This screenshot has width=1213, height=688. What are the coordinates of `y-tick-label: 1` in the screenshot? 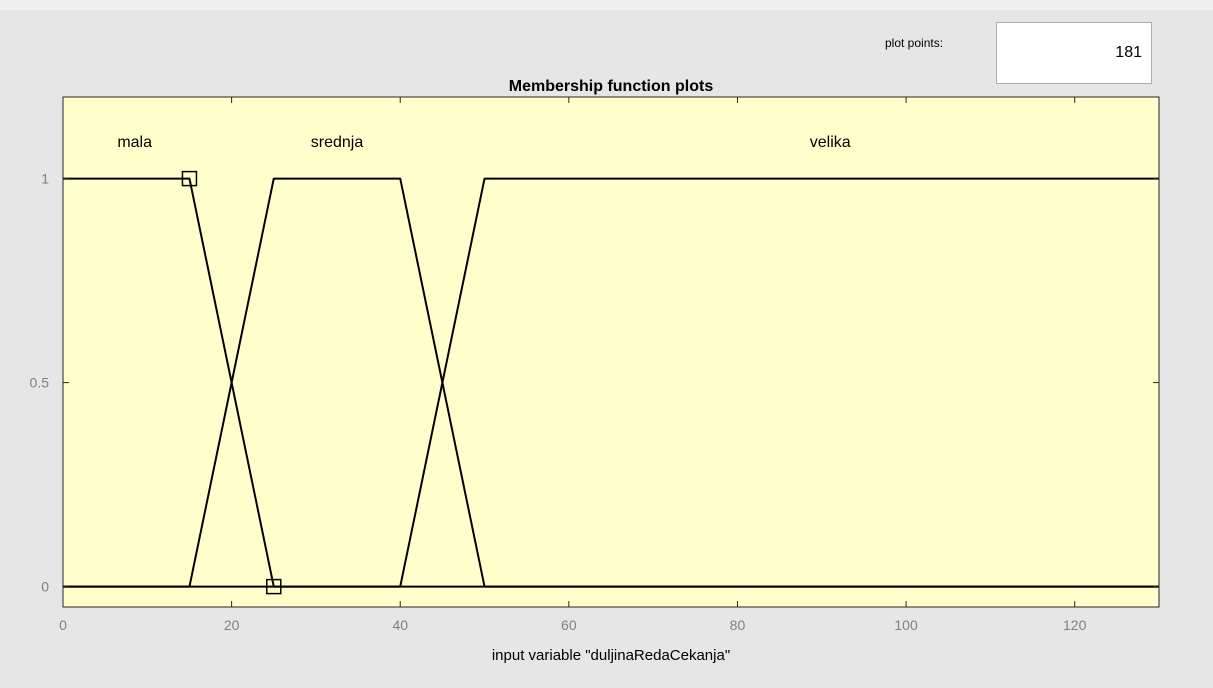 It's located at (45, 179).